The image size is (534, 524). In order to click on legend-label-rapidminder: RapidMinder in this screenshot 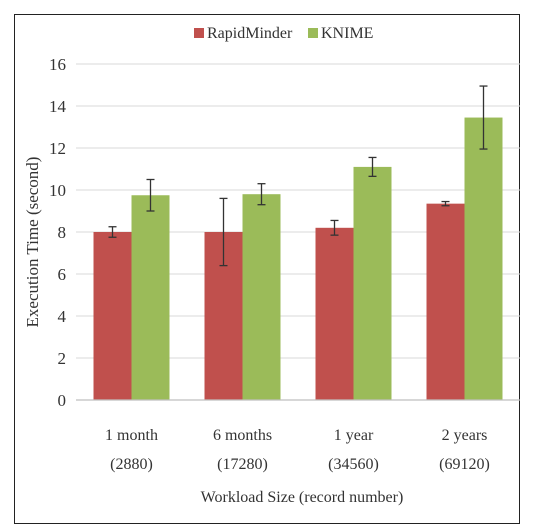, I will do `click(250, 33)`.